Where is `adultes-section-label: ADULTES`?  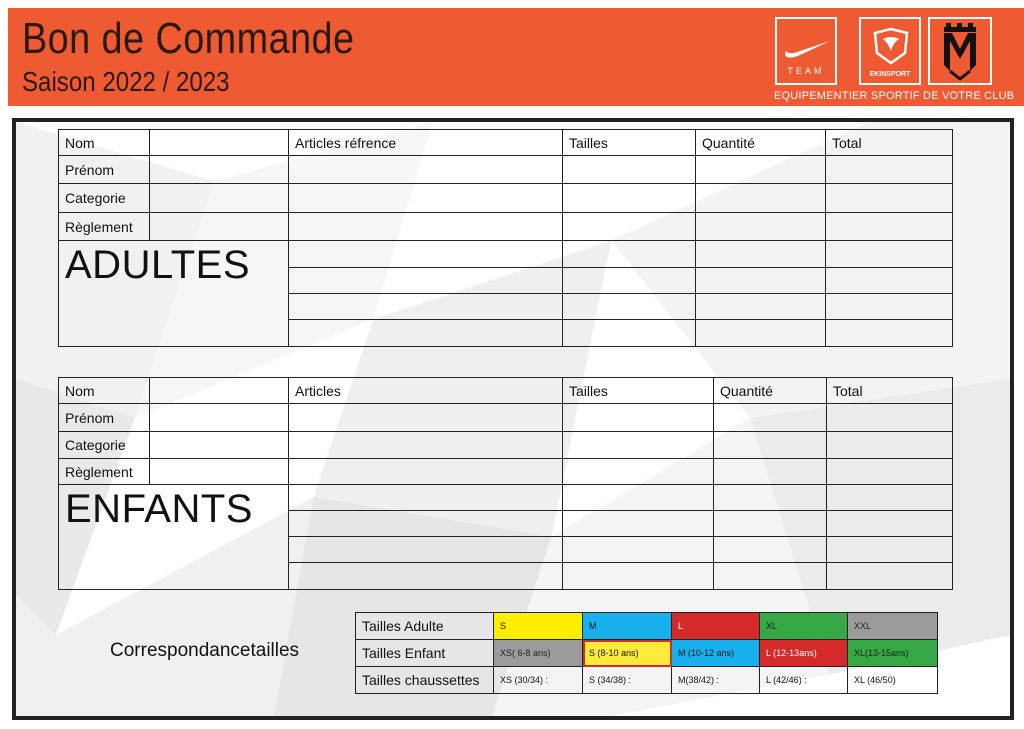 adultes-section-label: ADULTES is located at coordinates (173, 293).